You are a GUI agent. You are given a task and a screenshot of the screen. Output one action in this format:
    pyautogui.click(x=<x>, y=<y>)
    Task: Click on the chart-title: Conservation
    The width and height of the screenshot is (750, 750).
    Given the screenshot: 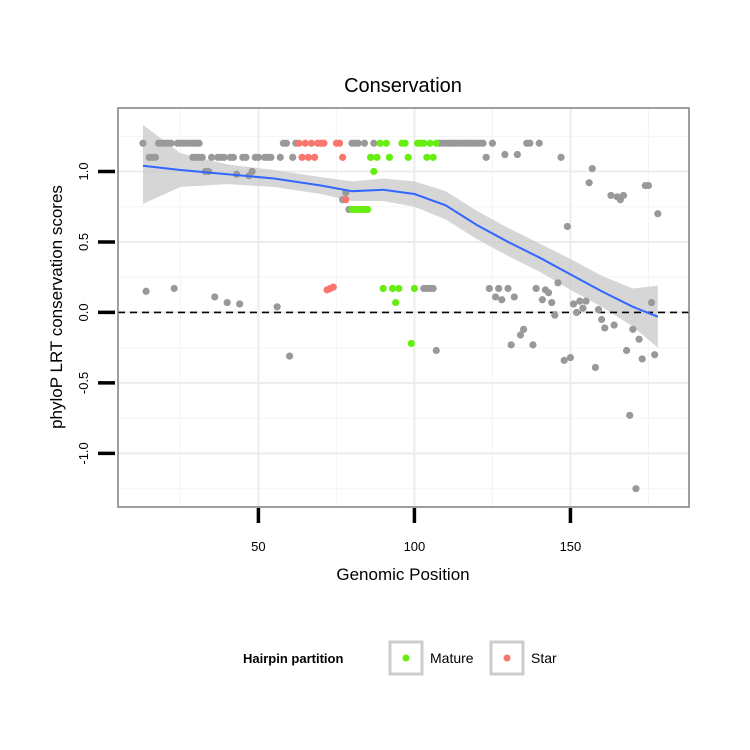 What is the action you would take?
    pyautogui.click(x=403, y=86)
    